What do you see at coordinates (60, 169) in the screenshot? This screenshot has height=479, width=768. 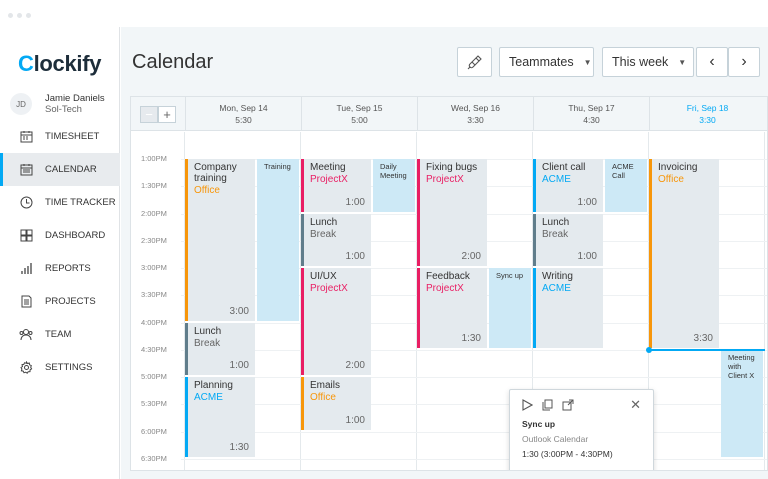 I see `sidebar-item-calendar: CALENDAR` at bounding box center [60, 169].